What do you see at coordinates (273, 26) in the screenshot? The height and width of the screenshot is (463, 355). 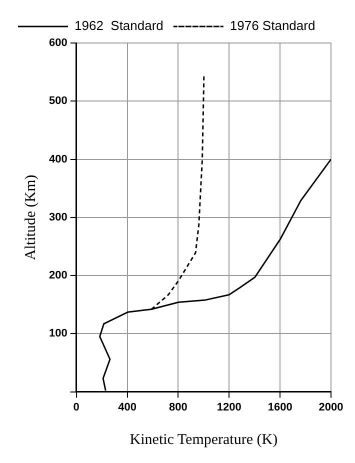 I see `legend-label: 1976 Standard` at bounding box center [273, 26].